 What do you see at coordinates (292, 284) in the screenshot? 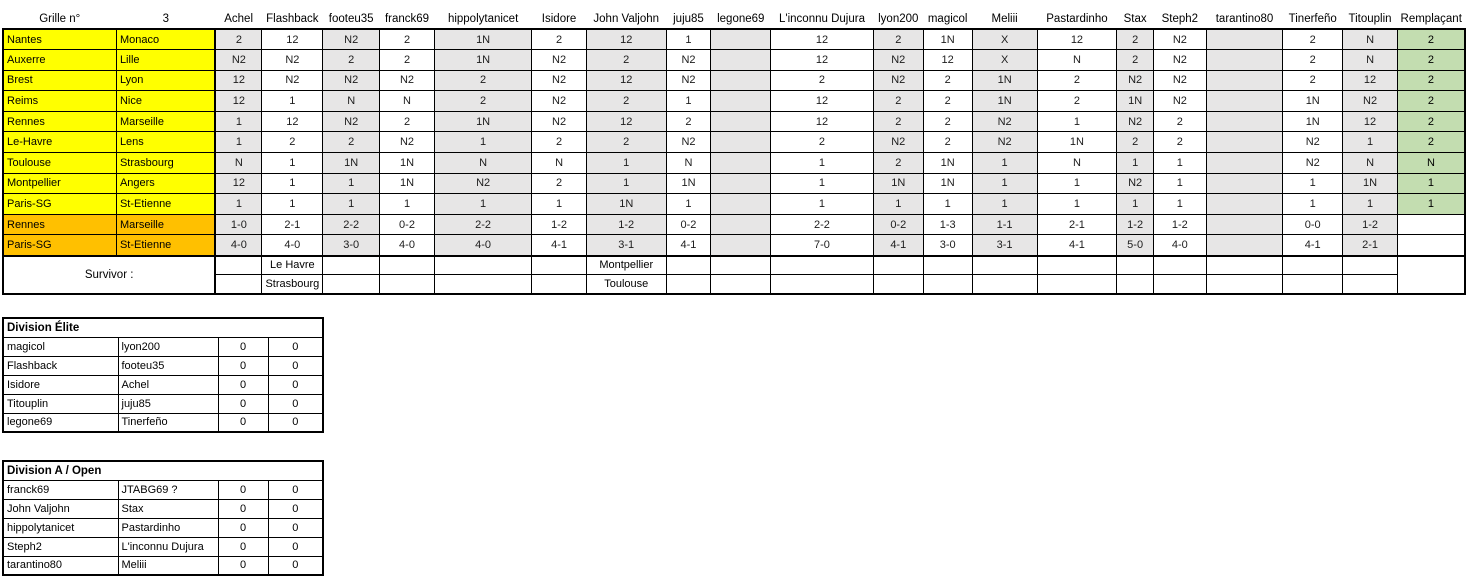
I see `survivor-cell: Strasbourg` at bounding box center [292, 284].